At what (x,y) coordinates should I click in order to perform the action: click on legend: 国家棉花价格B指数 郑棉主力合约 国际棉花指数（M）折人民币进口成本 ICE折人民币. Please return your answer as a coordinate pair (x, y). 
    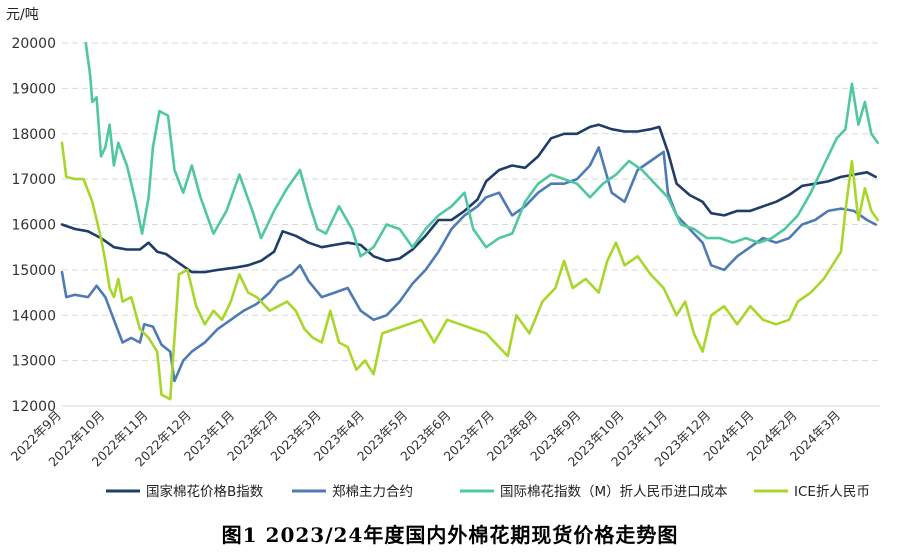
    Looking at the image, I should click on (488, 491).